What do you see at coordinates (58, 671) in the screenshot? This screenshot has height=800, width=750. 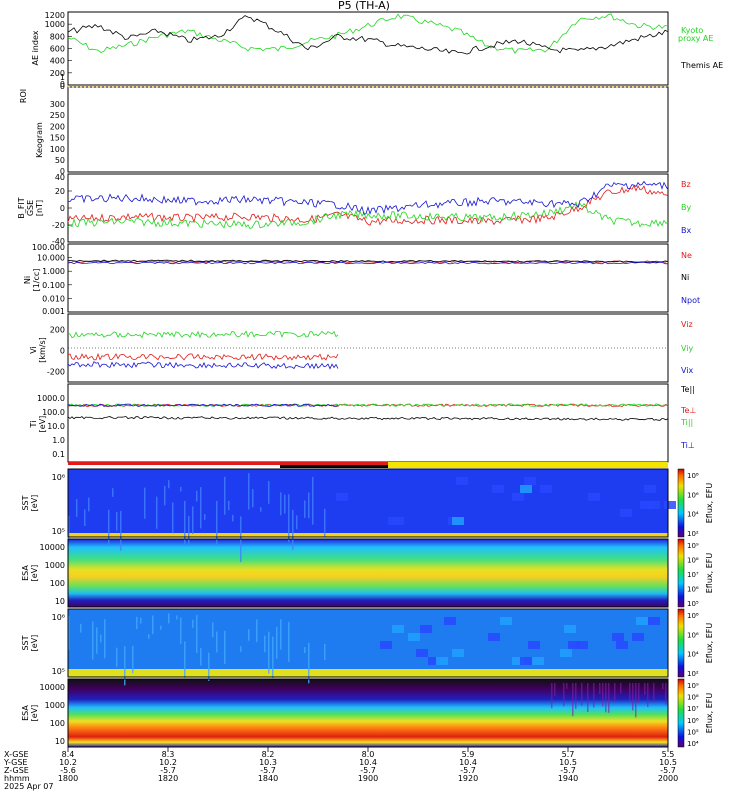 I see `sst-2-tick-label: 10⁵` at bounding box center [58, 671].